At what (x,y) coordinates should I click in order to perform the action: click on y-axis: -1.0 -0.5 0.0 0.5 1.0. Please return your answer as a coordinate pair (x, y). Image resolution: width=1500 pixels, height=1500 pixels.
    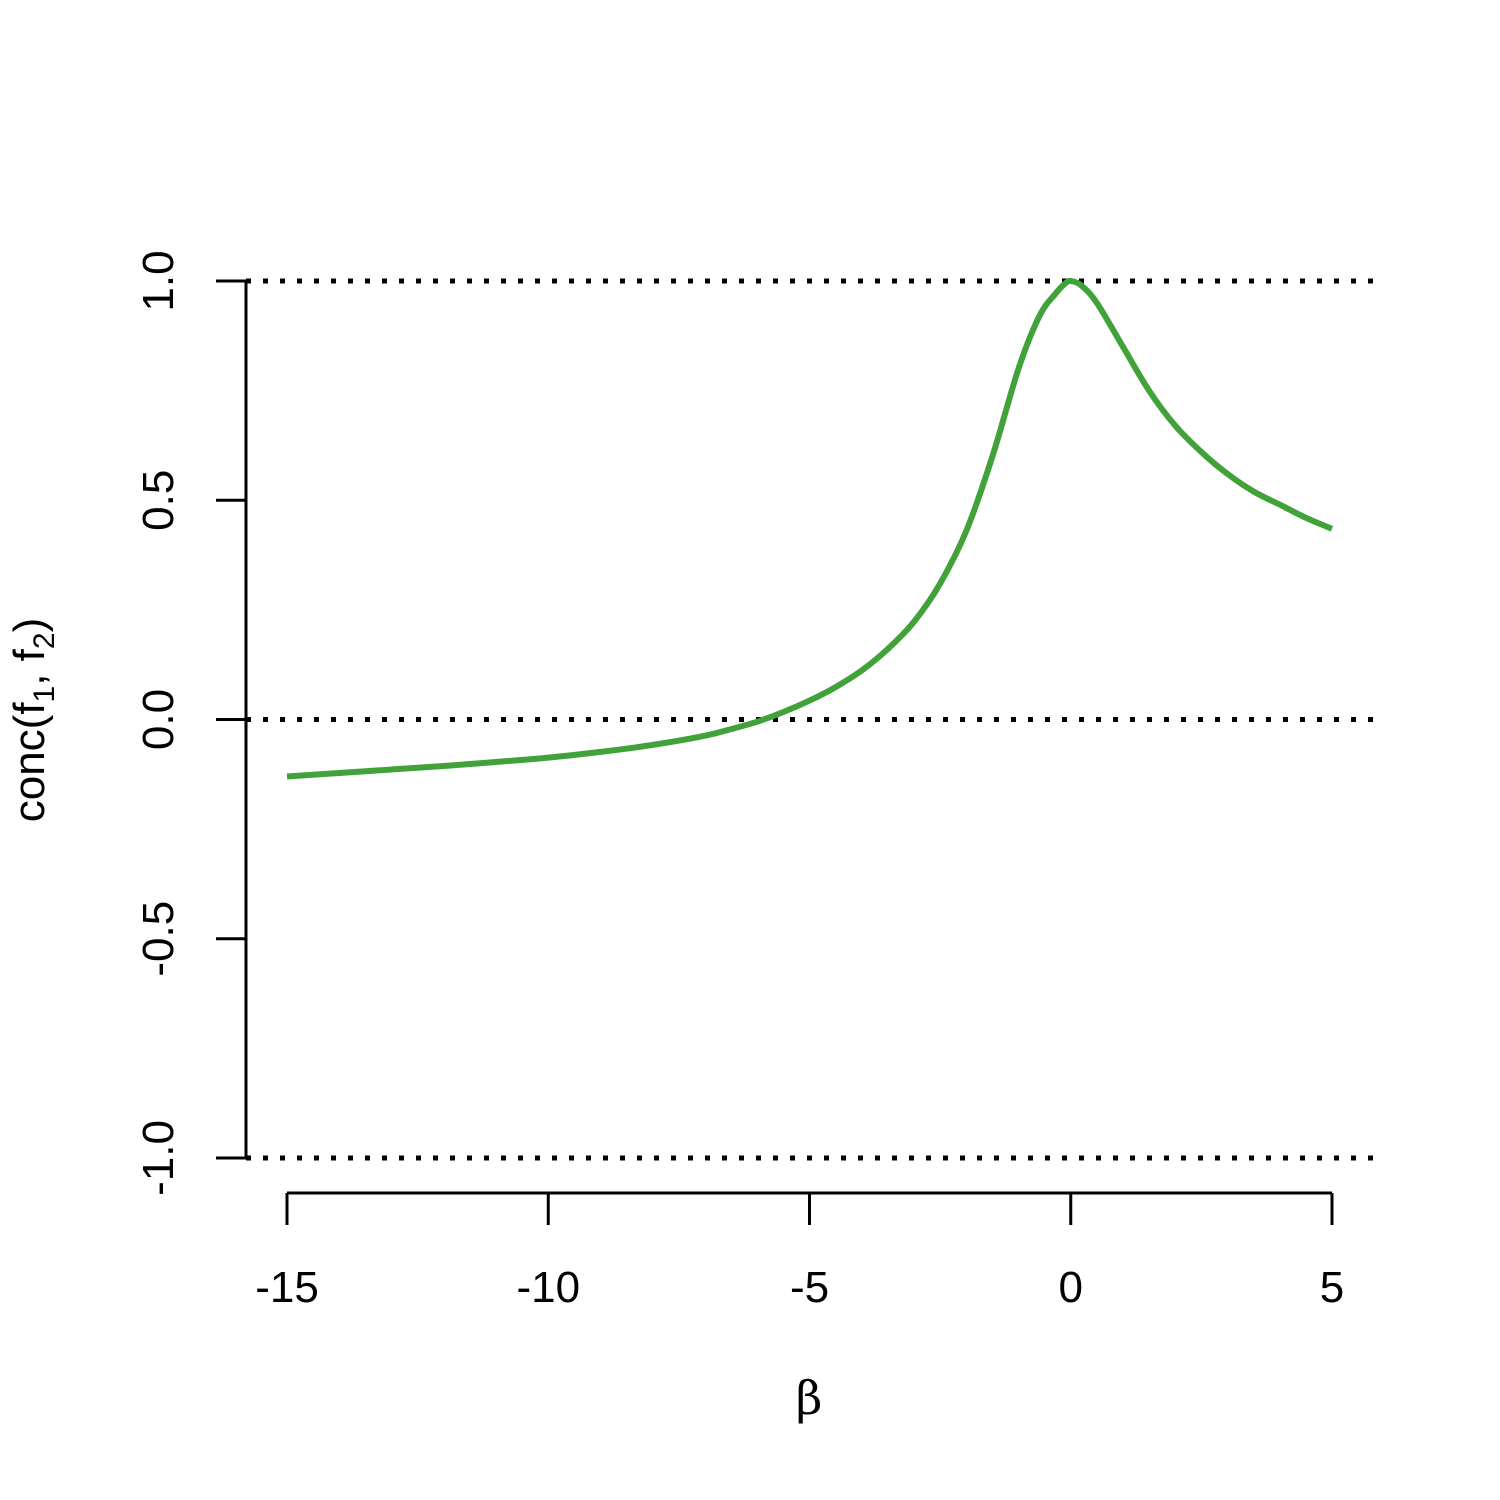
    Looking at the image, I should click on (191, 723).